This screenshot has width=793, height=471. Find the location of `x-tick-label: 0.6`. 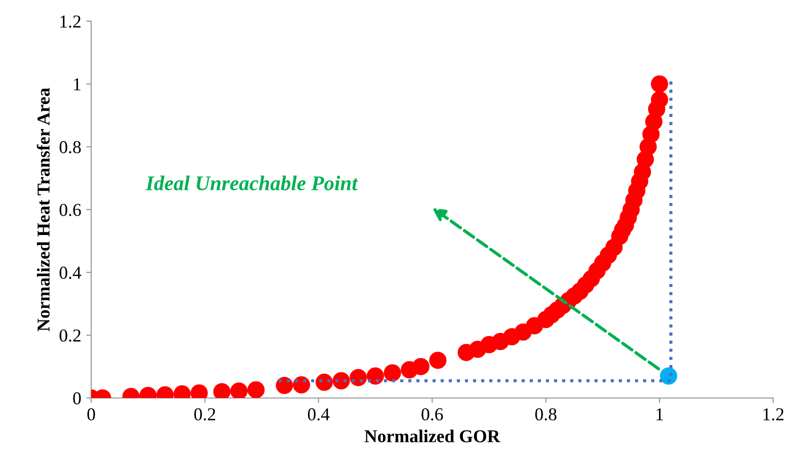

x-tick-label: 0.6 is located at coordinates (432, 414).